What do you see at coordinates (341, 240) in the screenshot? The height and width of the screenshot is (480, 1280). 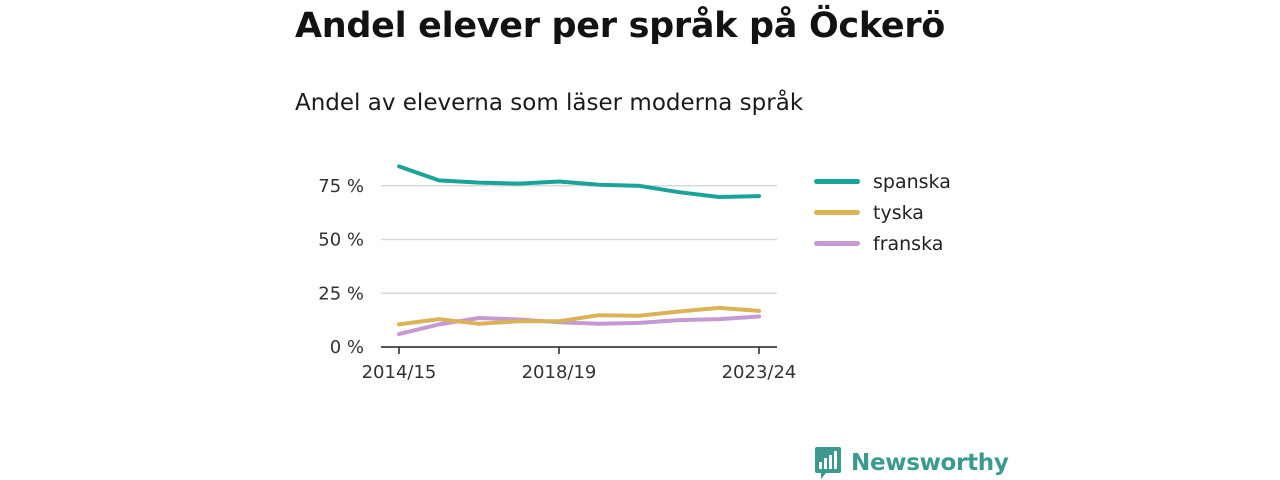 I see `y-tick-label: 50 %` at bounding box center [341, 240].